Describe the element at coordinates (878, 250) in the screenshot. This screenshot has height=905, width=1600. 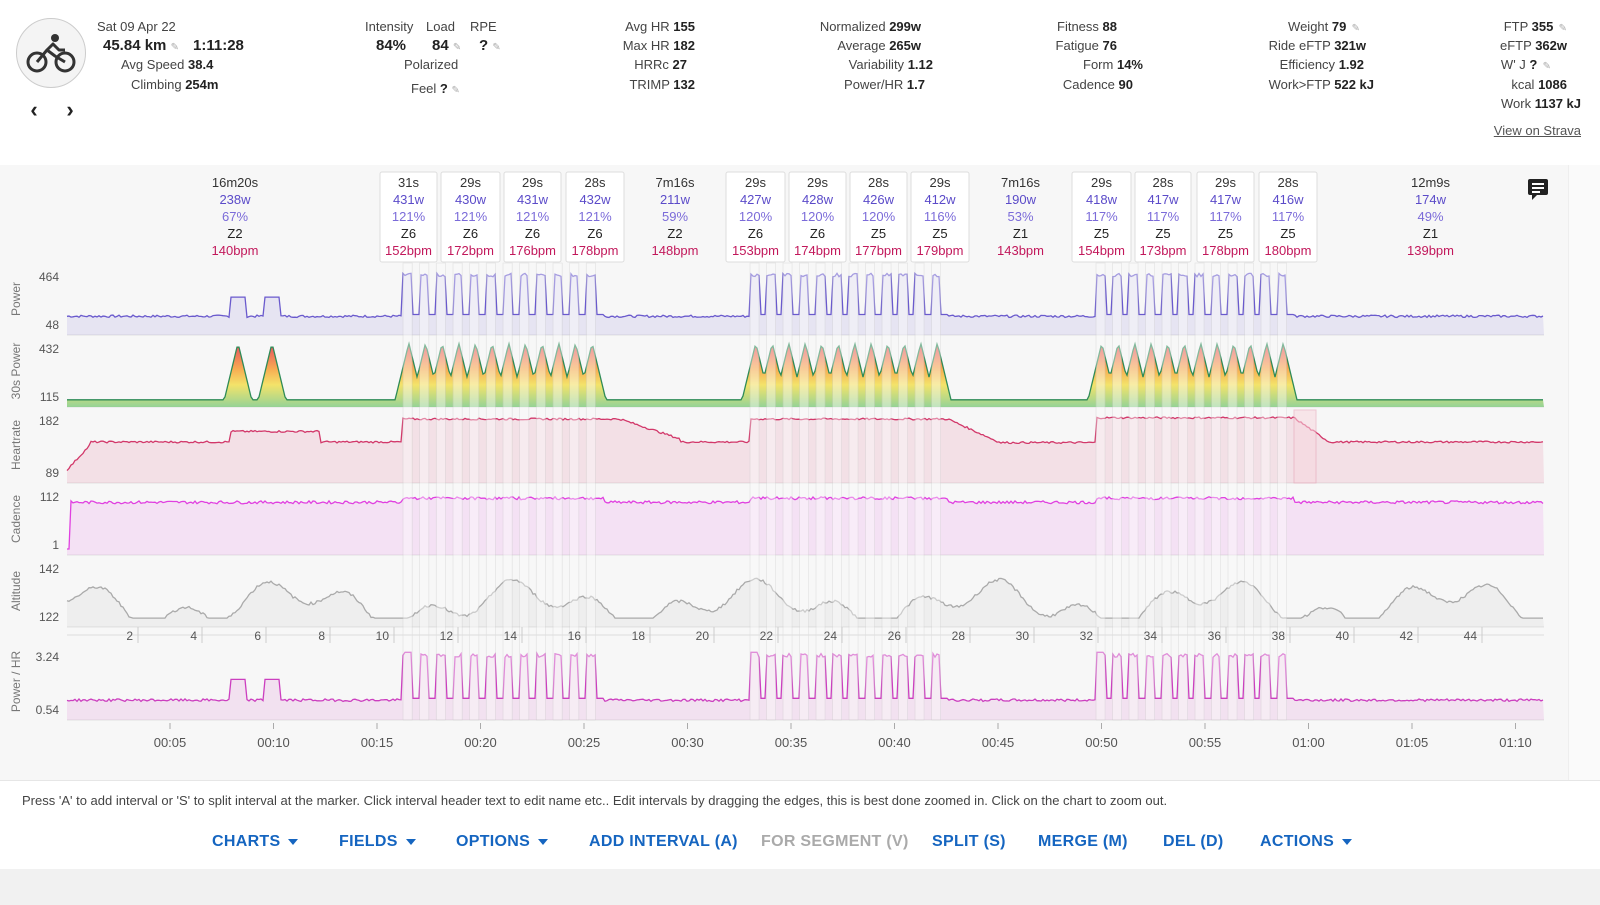
I see `interval-heartrate: 177bpm` at that location.